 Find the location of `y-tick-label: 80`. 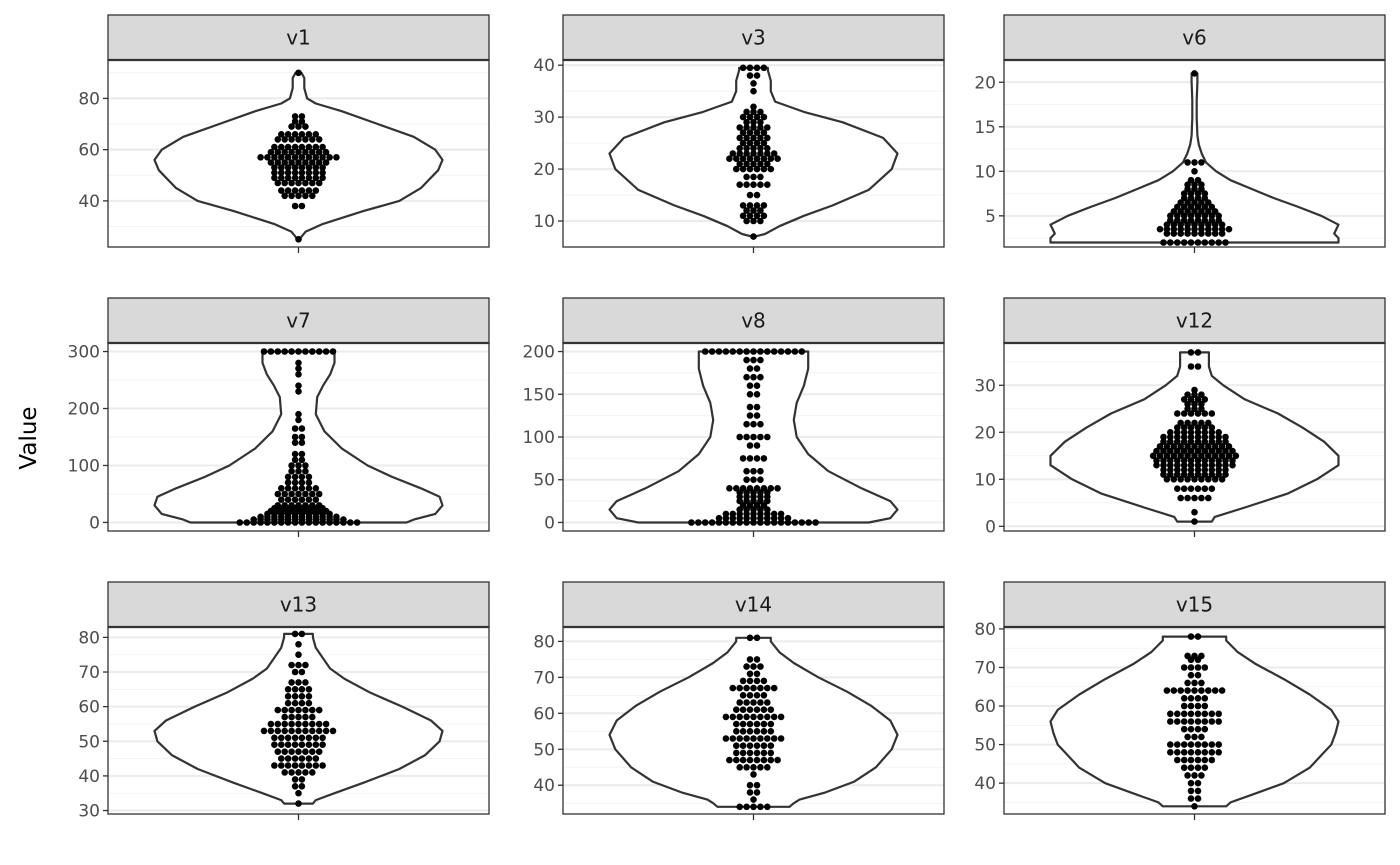

y-tick-label: 80 is located at coordinates (544, 642).